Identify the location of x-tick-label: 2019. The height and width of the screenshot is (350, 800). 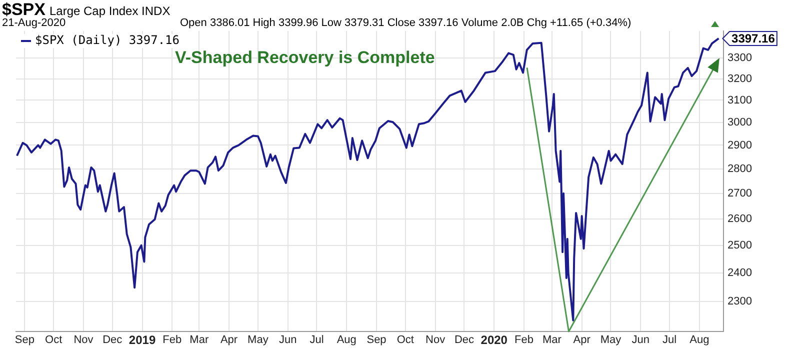
(142, 340).